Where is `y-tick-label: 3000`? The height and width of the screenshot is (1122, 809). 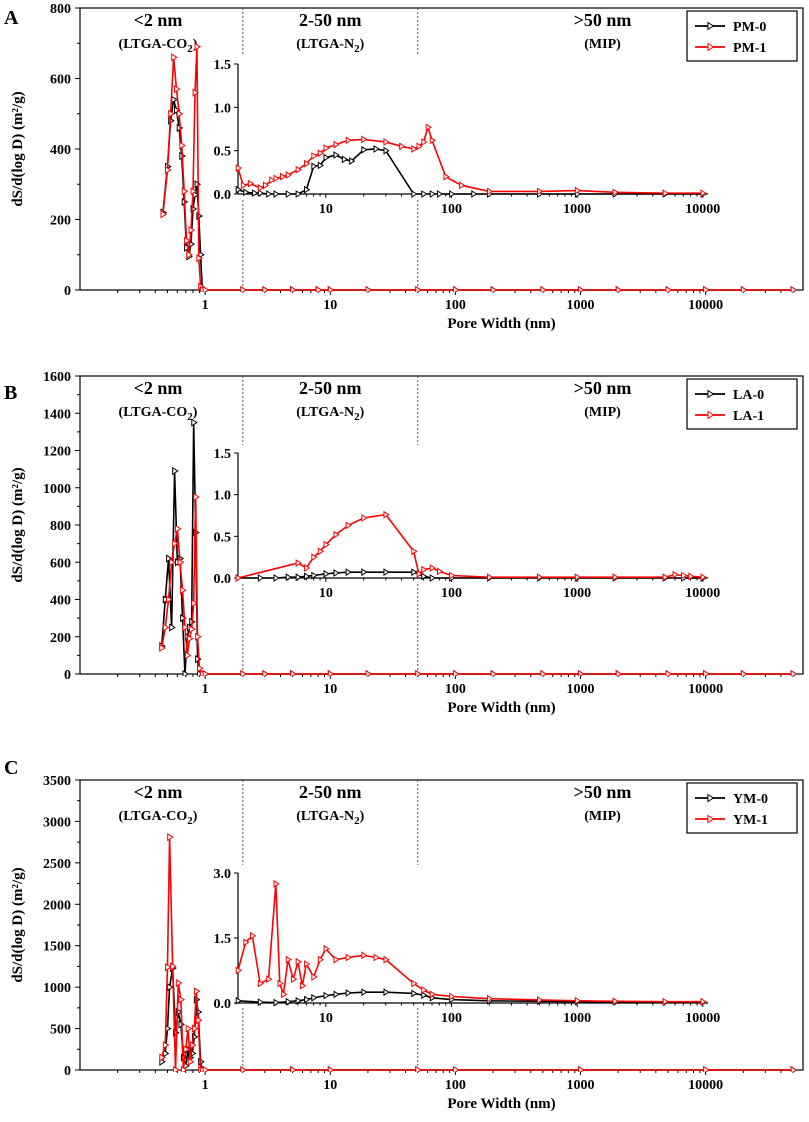 y-tick-label: 3000 is located at coordinates (57, 822).